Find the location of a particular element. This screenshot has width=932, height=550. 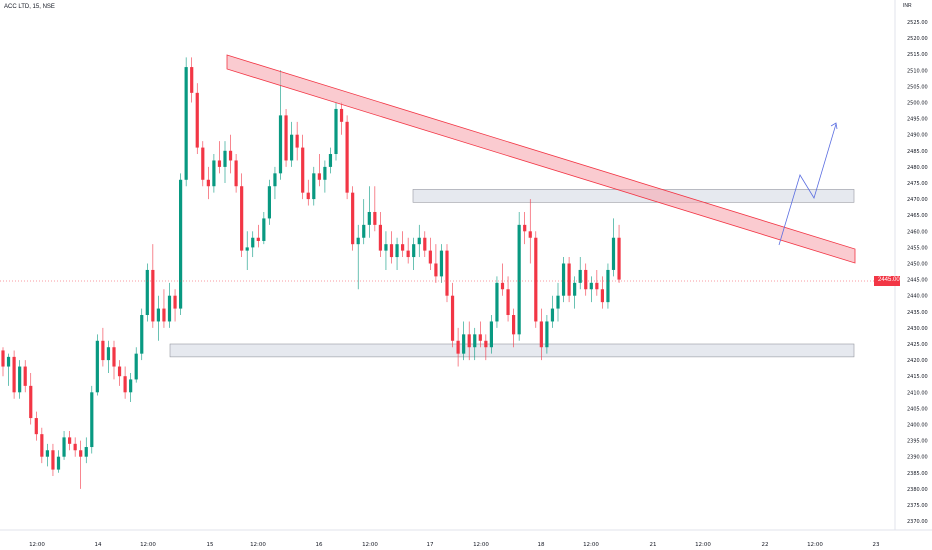

x-tick-label: 16 is located at coordinates (319, 545).